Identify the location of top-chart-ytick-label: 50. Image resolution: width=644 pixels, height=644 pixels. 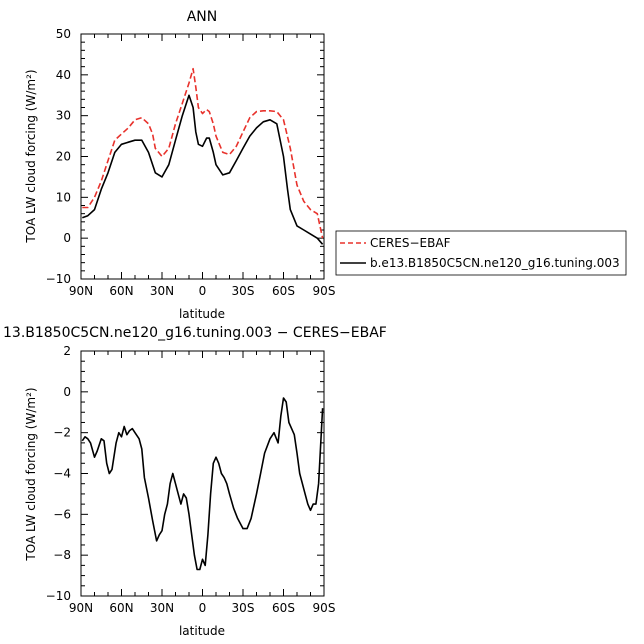
(63, 34).